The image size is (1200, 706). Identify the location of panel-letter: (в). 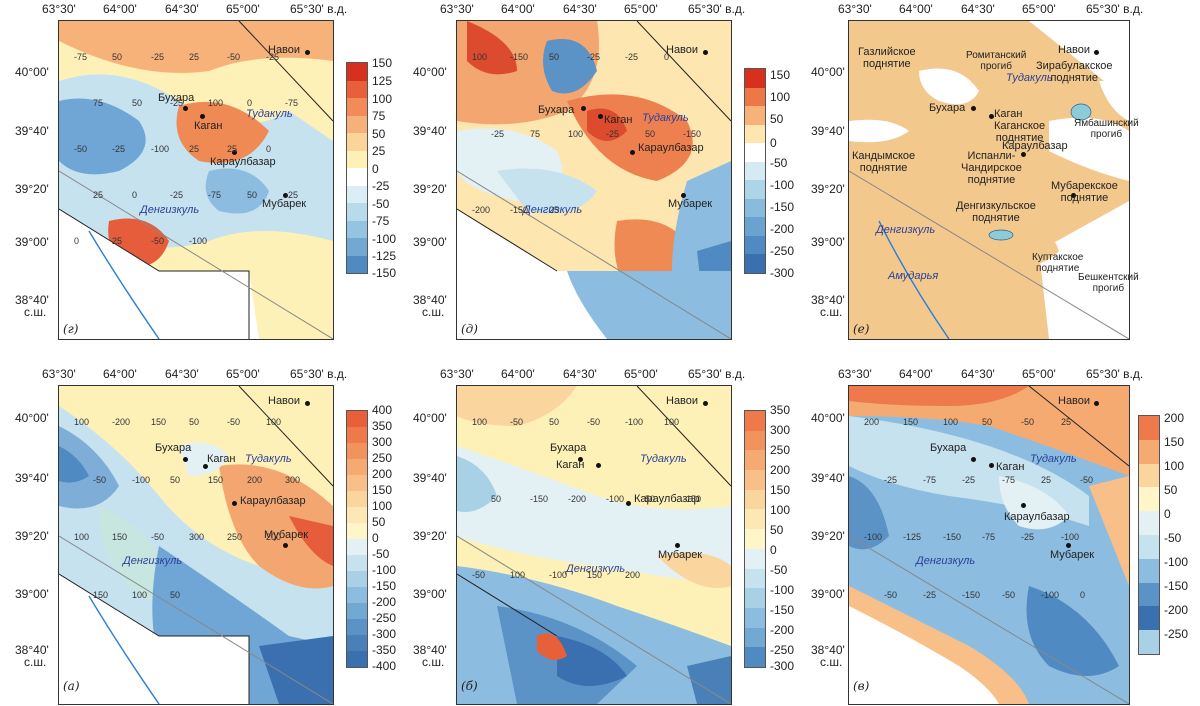
(861, 686).